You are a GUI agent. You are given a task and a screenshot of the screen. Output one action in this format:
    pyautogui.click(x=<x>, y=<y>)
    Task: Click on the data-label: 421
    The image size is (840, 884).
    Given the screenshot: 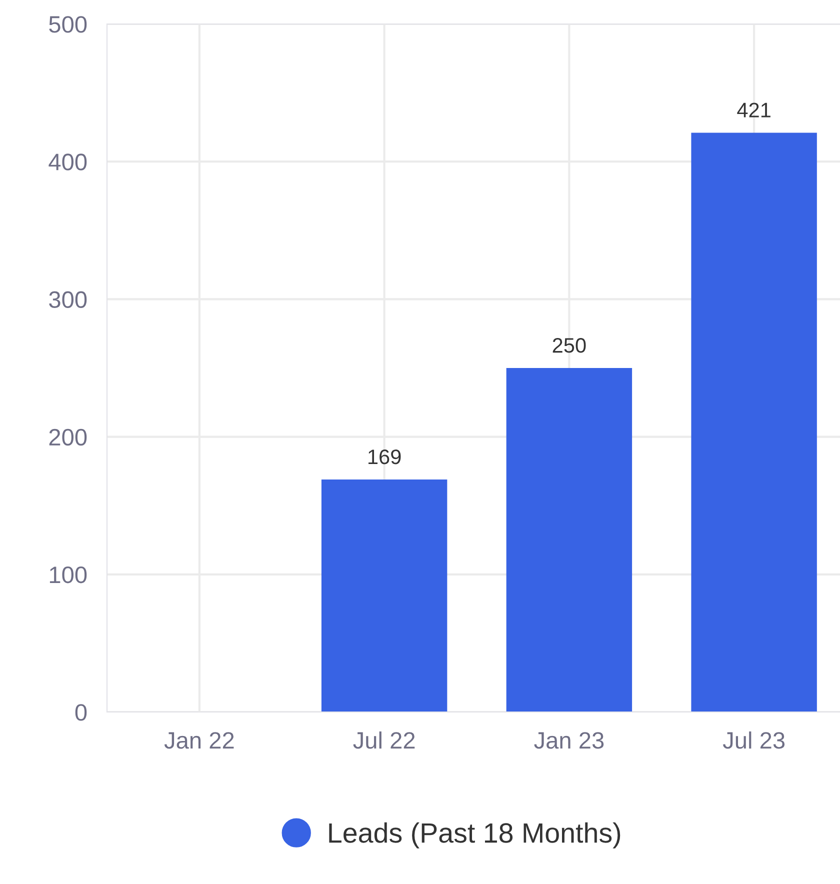 What is the action you would take?
    pyautogui.click(x=753, y=110)
    